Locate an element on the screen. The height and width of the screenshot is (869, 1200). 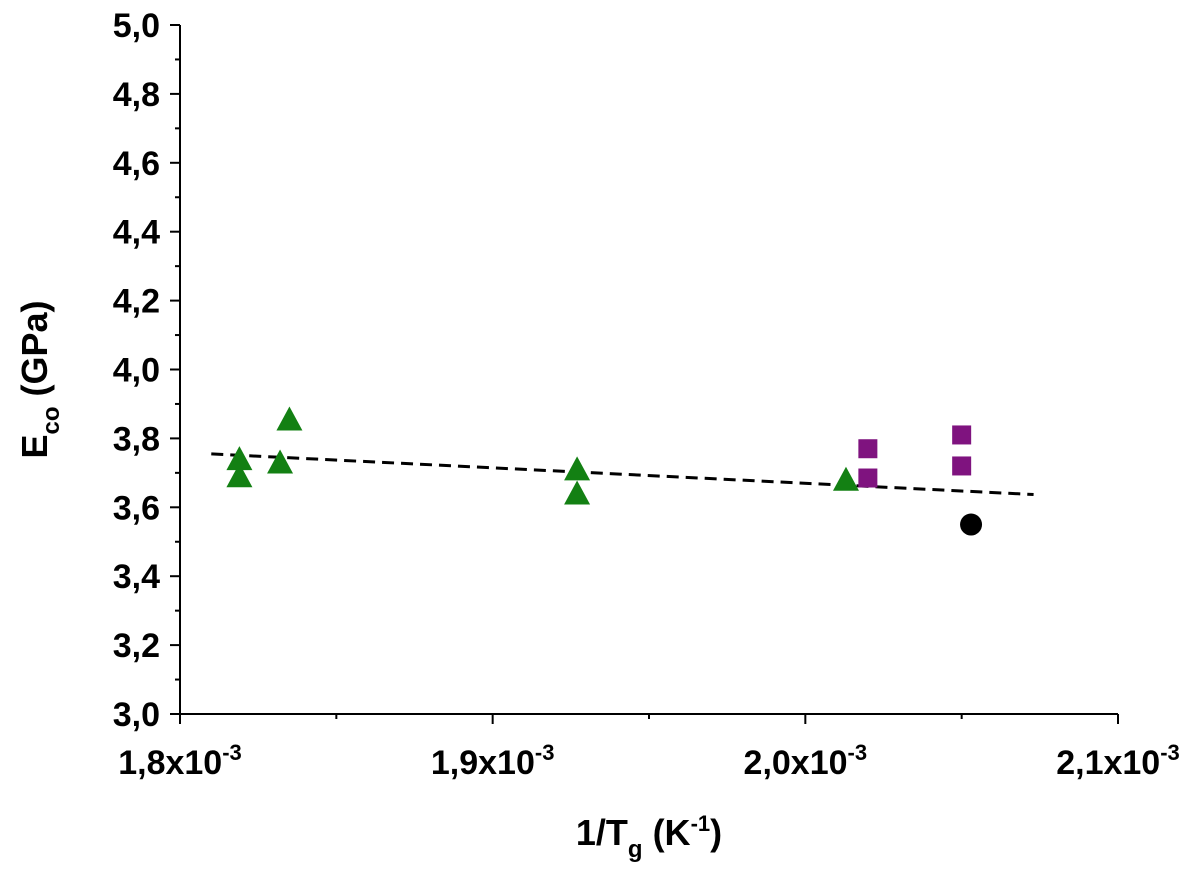
y-tick-label: 3,2 is located at coordinates (136, 646).